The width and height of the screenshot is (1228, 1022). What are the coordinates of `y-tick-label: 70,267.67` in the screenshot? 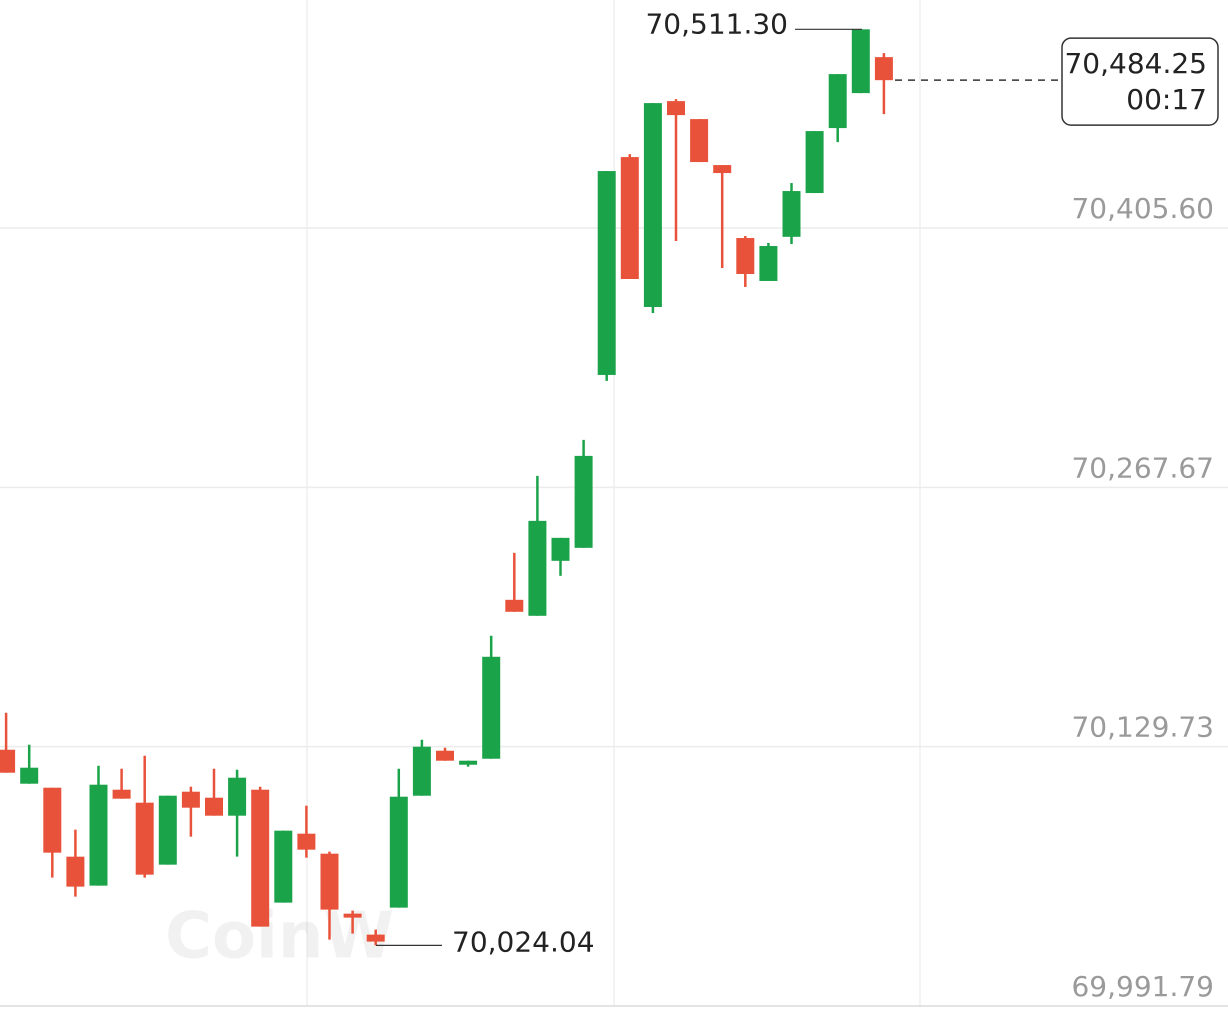 It's located at (1142, 467).